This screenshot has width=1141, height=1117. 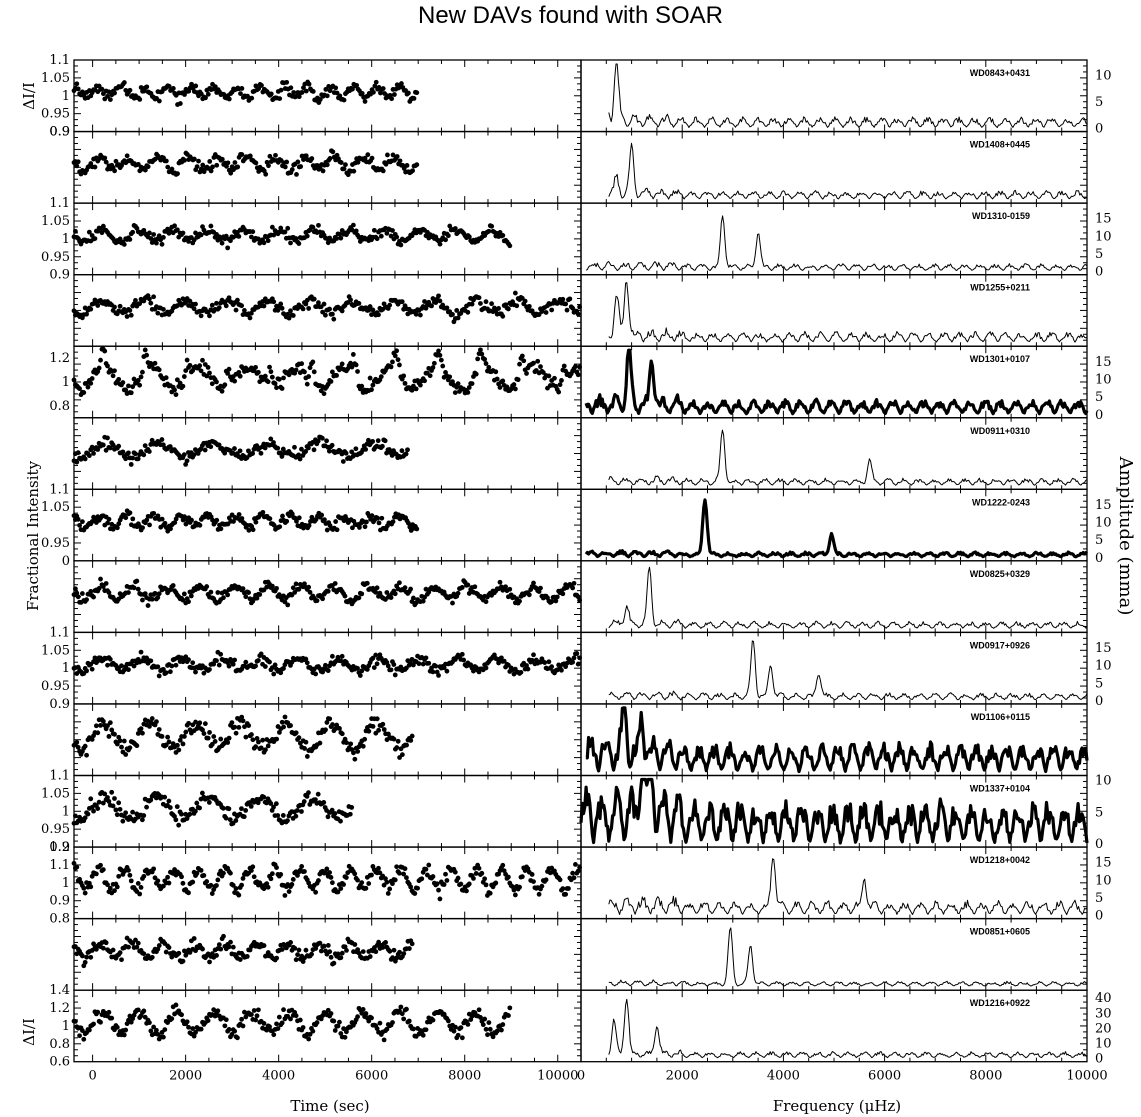 What do you see at coordinates (1099, 844) in the screenshot?
I see `amp-tick-label: 0` at bounding box center [1099, 844].